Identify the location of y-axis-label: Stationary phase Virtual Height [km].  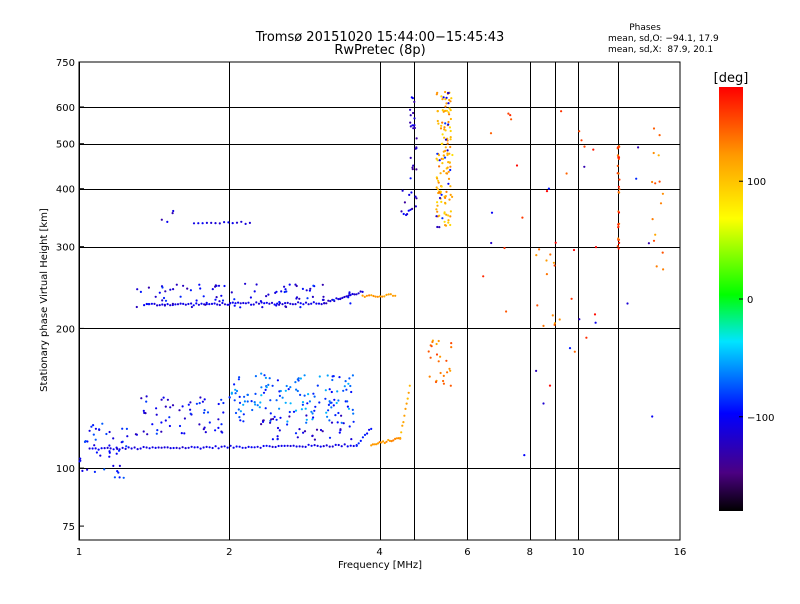
(44, 300).